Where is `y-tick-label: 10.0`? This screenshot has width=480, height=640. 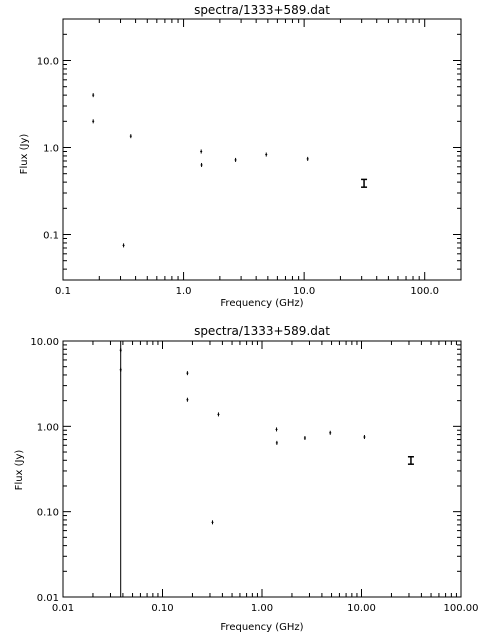 y-tick-label: 10.0 is located at coordinates (48, 62).